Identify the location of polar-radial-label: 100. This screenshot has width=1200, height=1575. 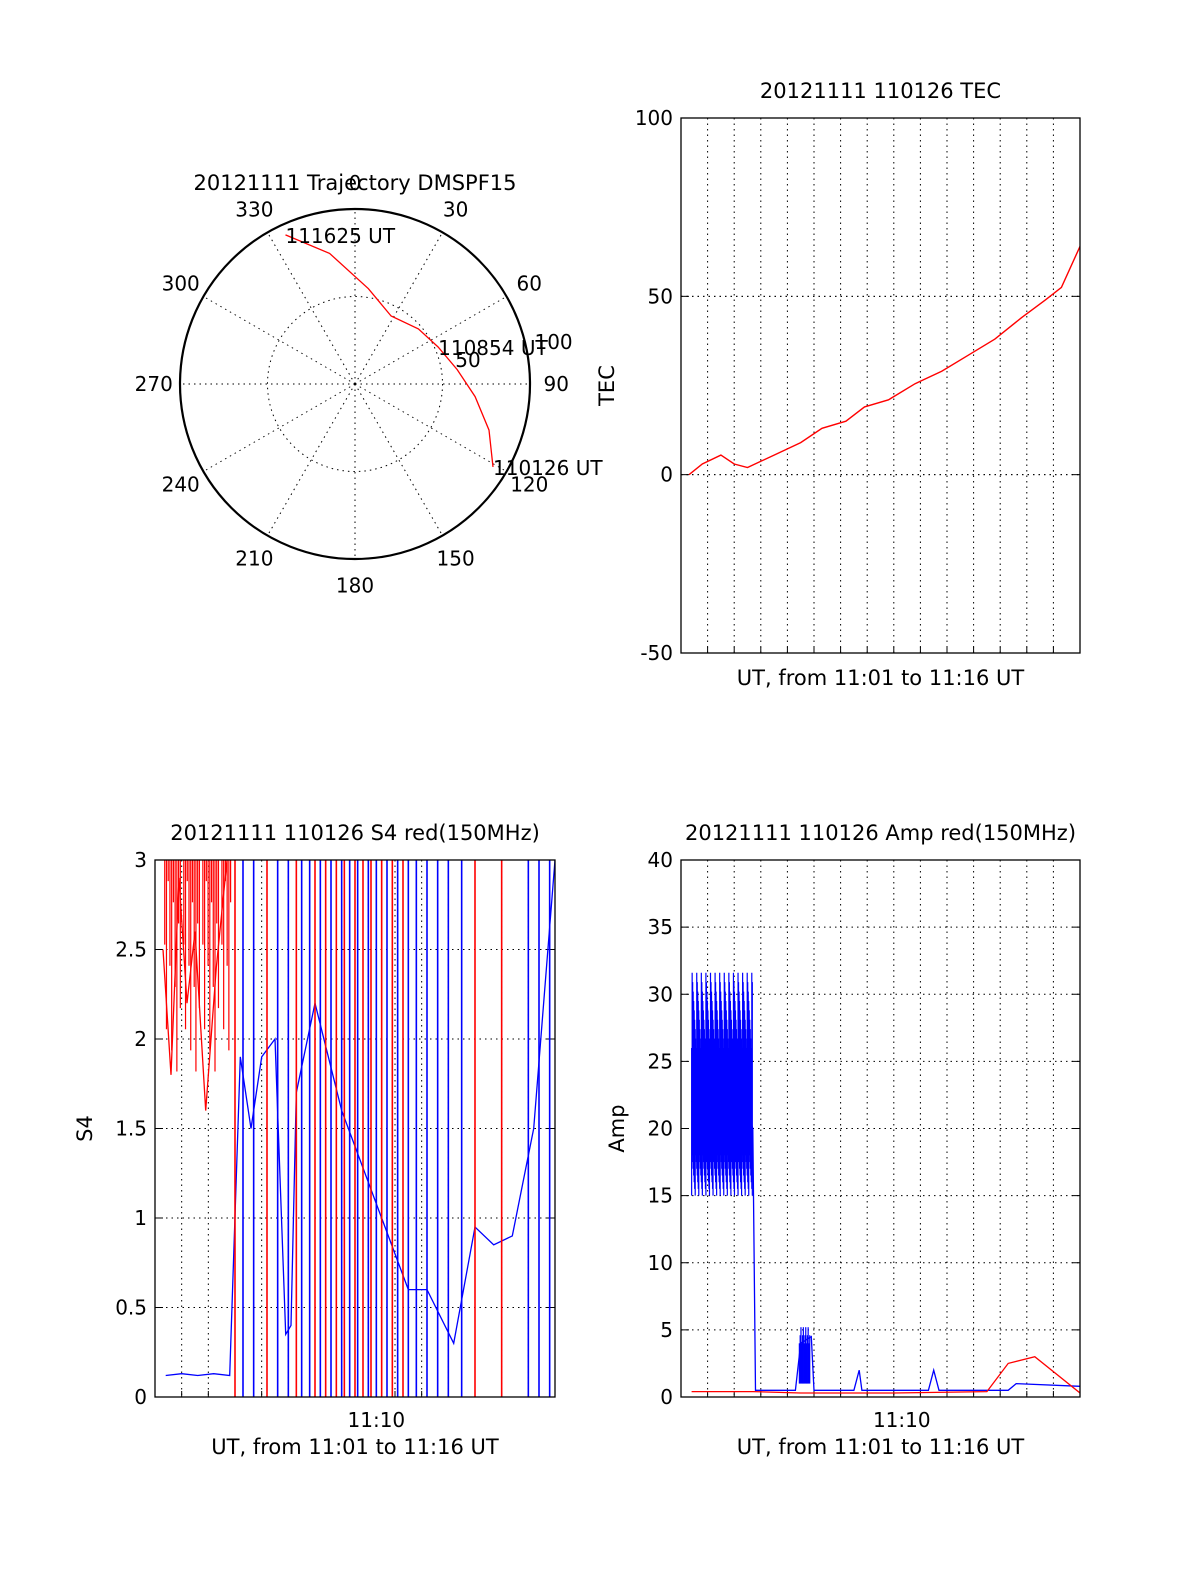
(553, 342).